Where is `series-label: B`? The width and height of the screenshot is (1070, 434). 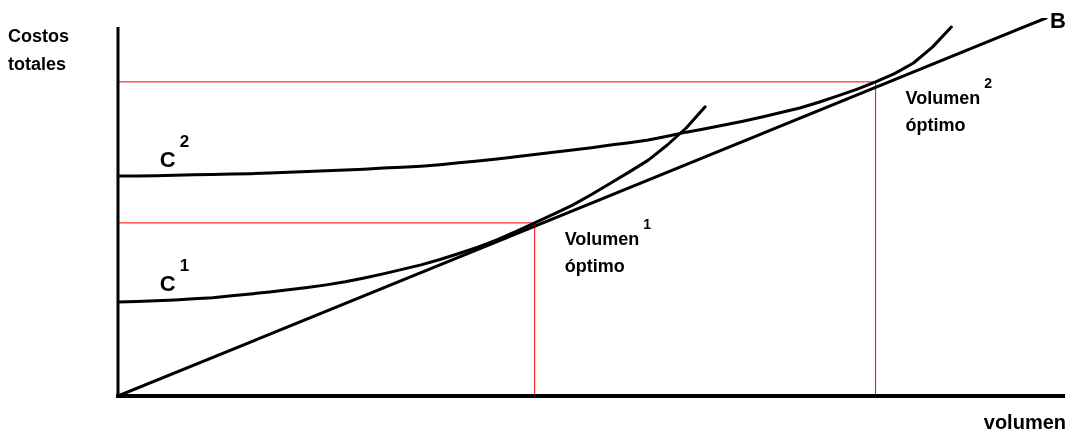
series-label: B is located at coordinates (1058, 20).